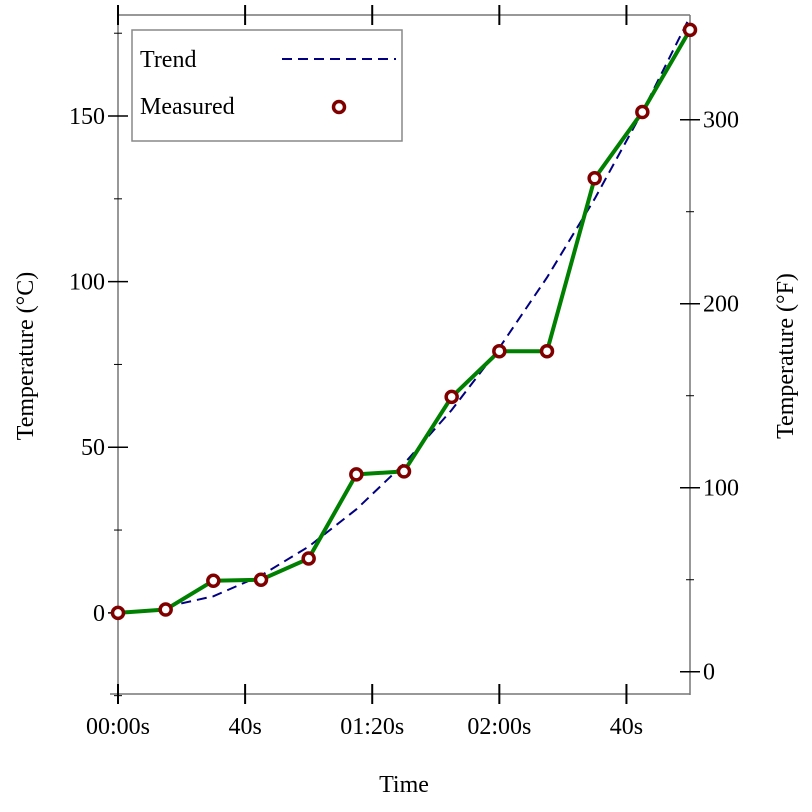 This screenshot has width=812, height=812. What do you see at coordinates (721, 305) in the screenshot?
I see `y2-tick-label: 200` at bounding box center [721, 305].